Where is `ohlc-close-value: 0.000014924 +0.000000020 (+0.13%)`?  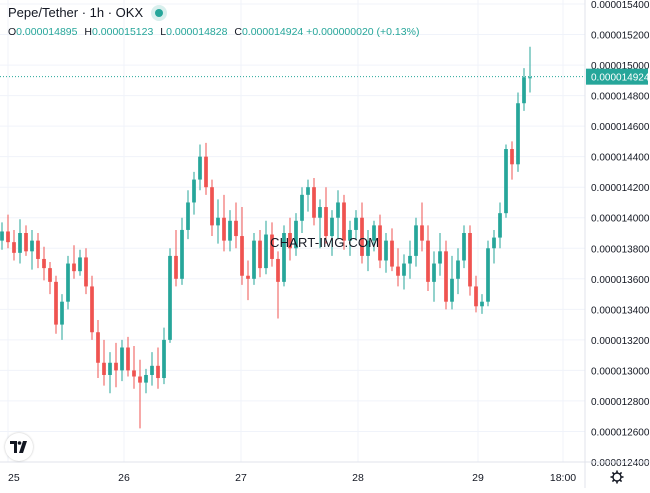
ohlc-close-value: 0.000014924 +0.000000020 (+0.13%) is located at coordinates (330, 32).